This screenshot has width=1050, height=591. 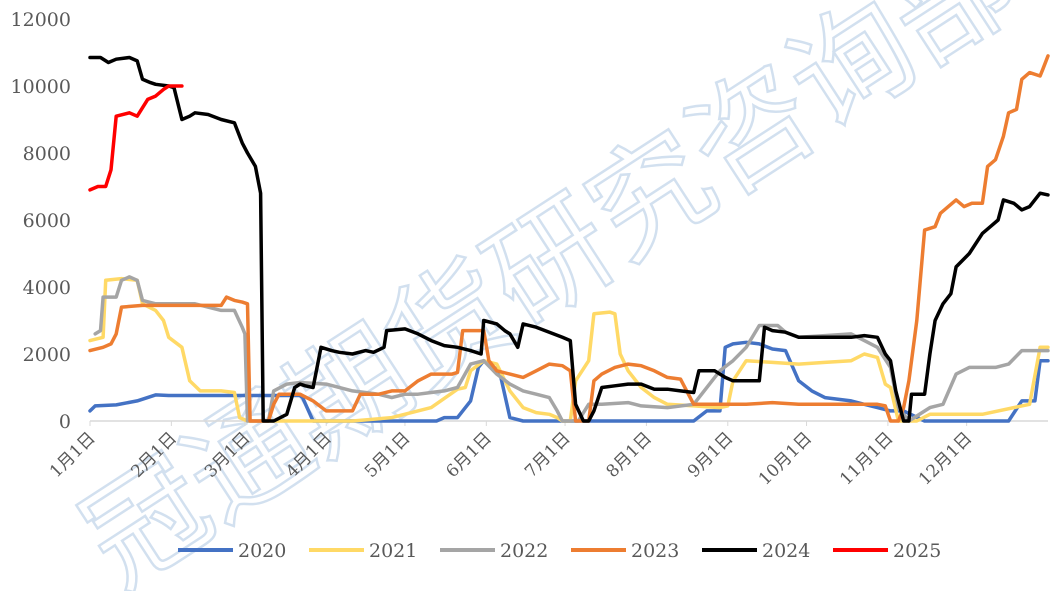 What do you see at coordinates (786, 551) in the screenshot?
I see `legend-label-2024: 2024` at bounding box center [786, 551].